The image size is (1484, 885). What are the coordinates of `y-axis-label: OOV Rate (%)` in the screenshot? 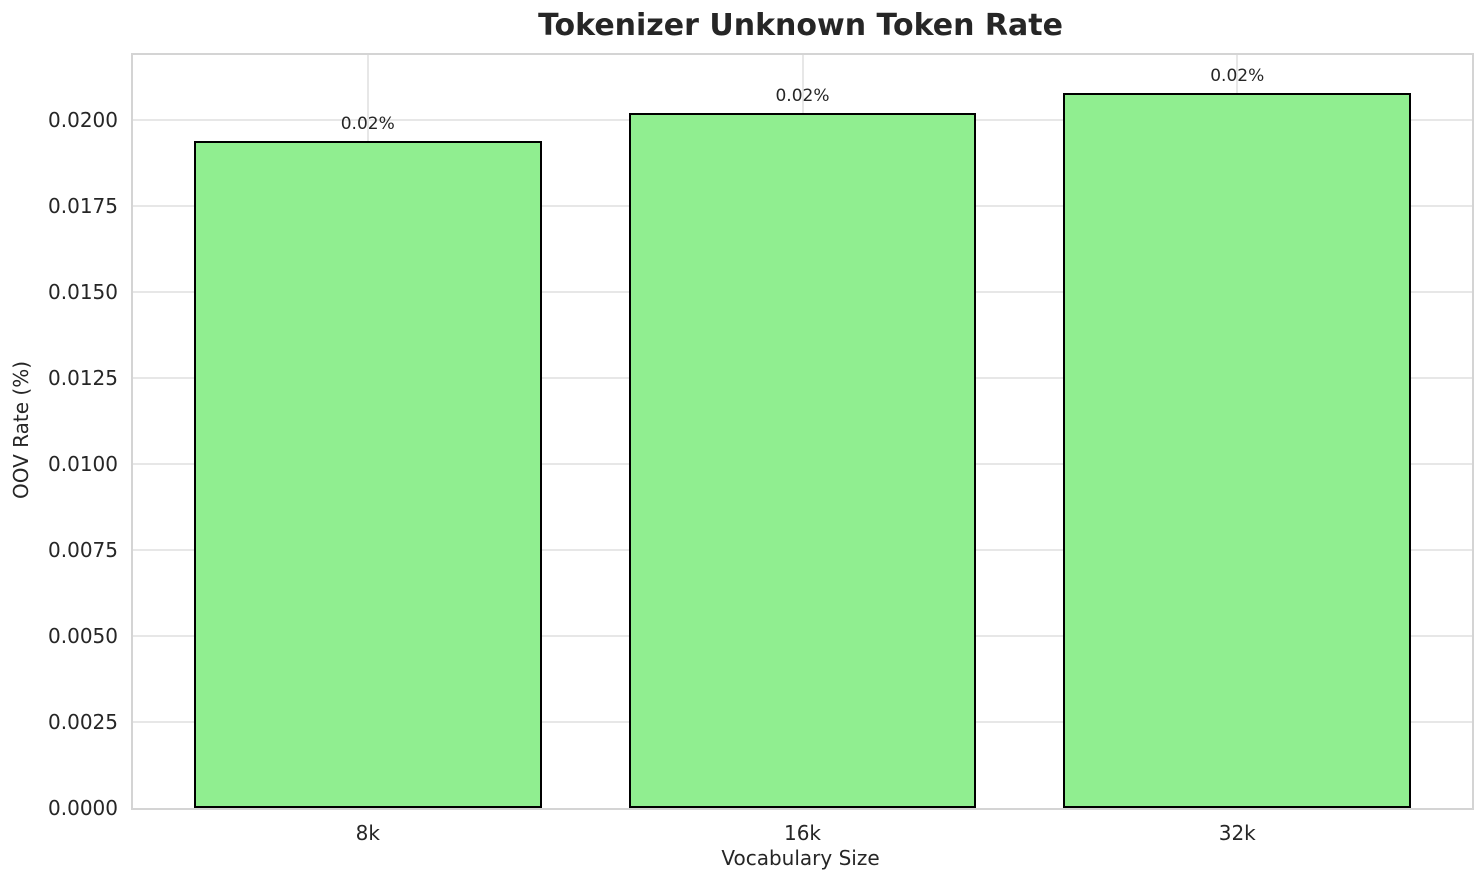 It's located at (21, 430).